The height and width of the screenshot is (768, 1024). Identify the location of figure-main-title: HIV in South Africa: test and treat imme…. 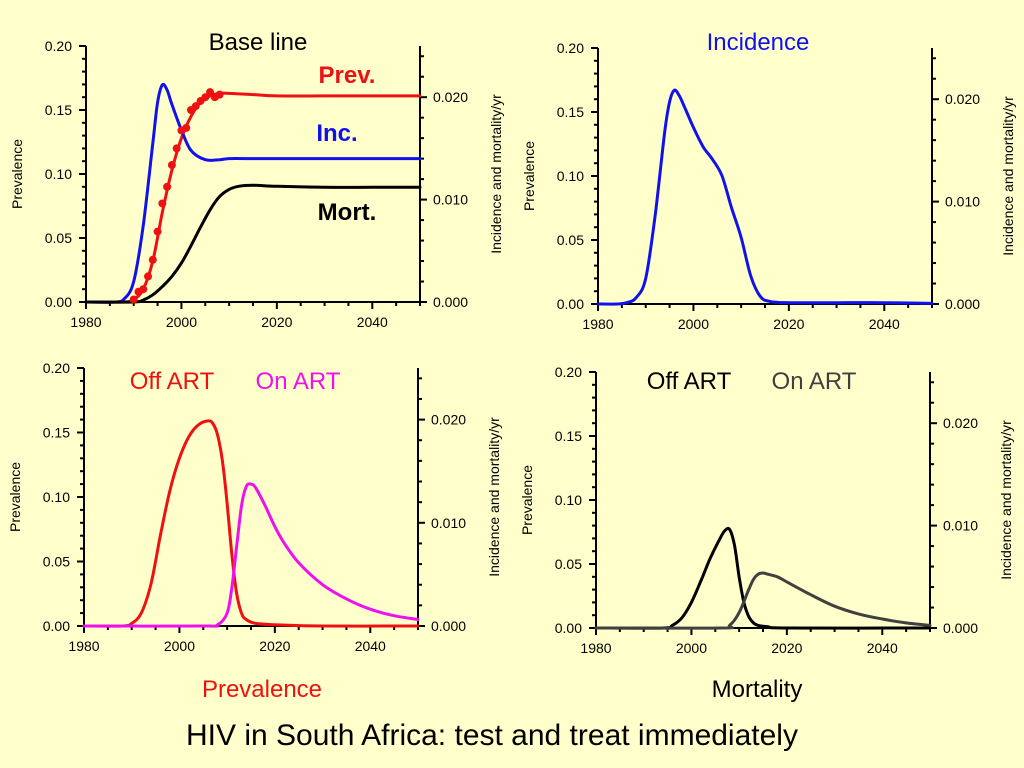
(492, 735).